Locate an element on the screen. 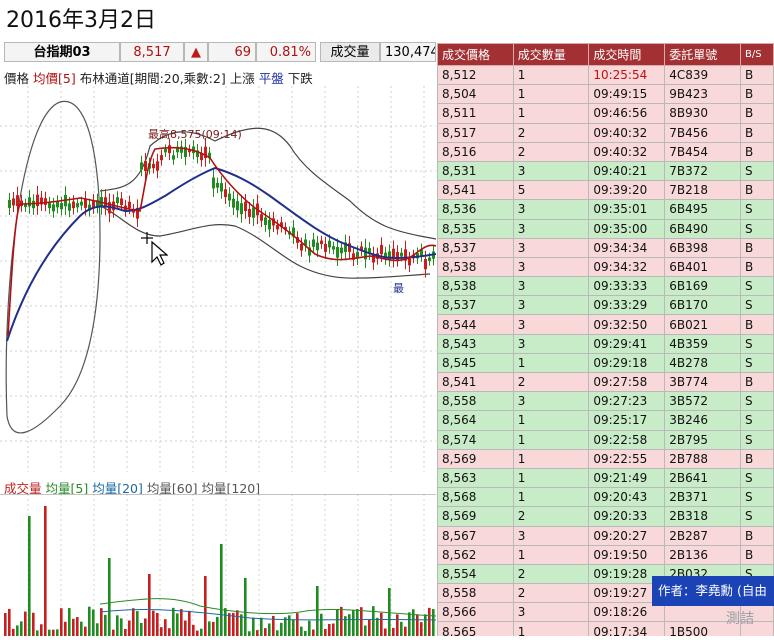 Image resolution: width=774 pixels, height=640 pixels. trade-price: 8,566 is located at coordinates (475, 612).